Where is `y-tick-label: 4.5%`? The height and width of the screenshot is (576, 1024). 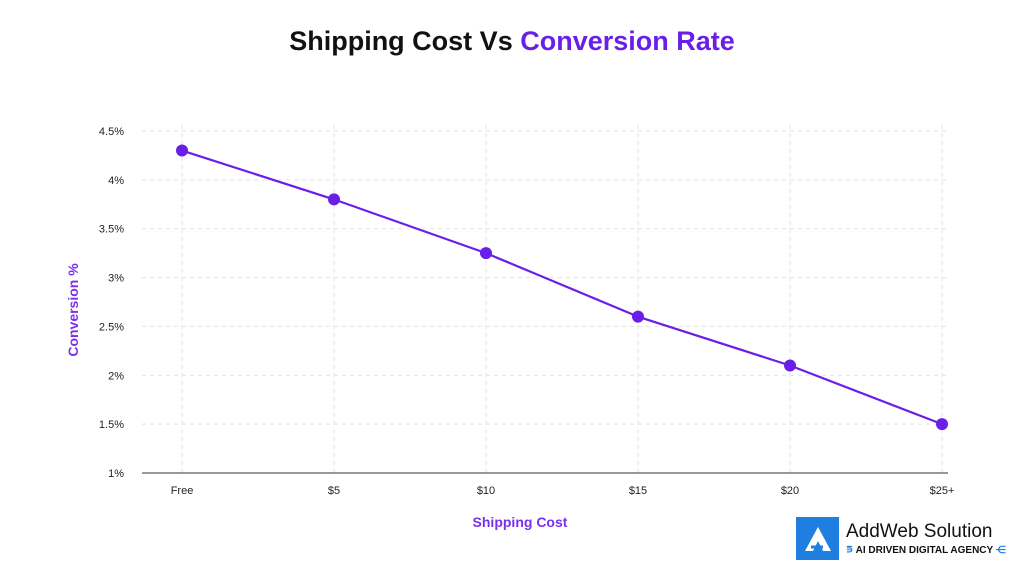 y-tick-label: 4.5% is located at coordinates (111, 132).